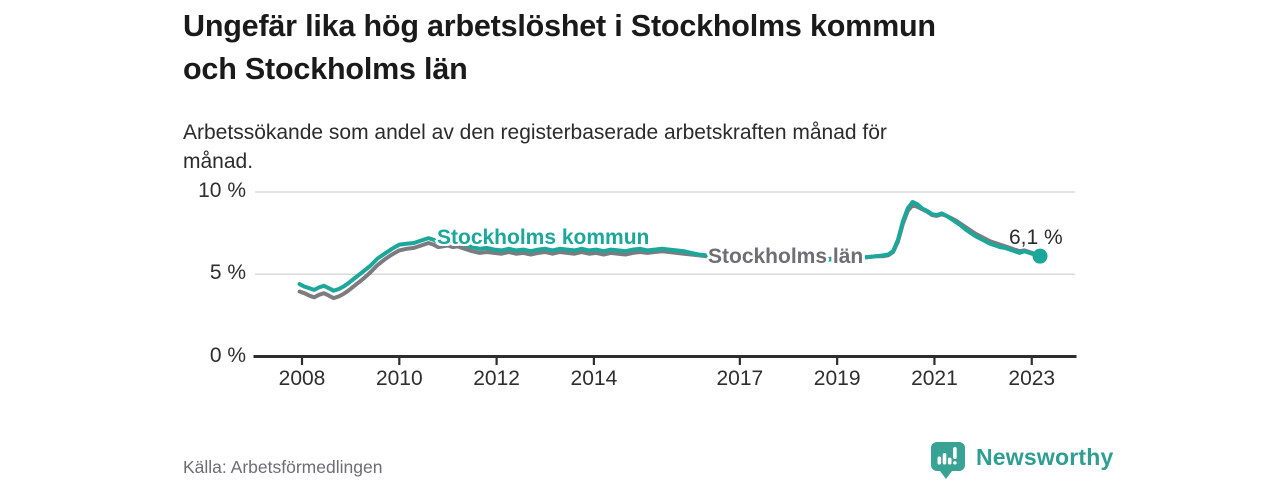 The image size is (1280, 480). What do you see at coordinates (283, 467) in the screenshot?
I see `source-credit: Källa: Arbetsförmedlingen` at bounding box center [283, 467].